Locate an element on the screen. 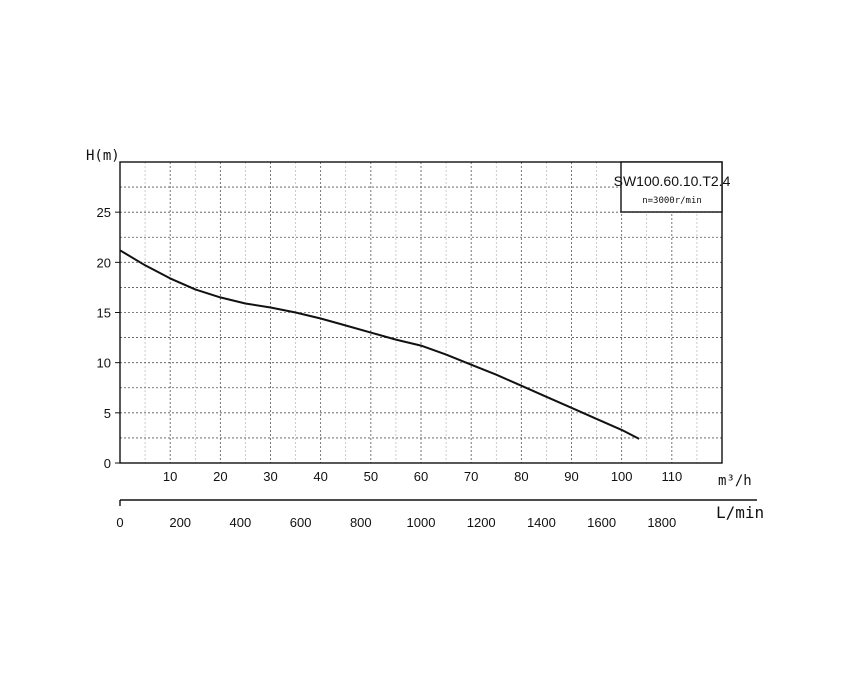 The height and width of the screenshot is (694, 841). legend-model-label: SW100.60.10.T2.4 is located at coordinates (672, 181).